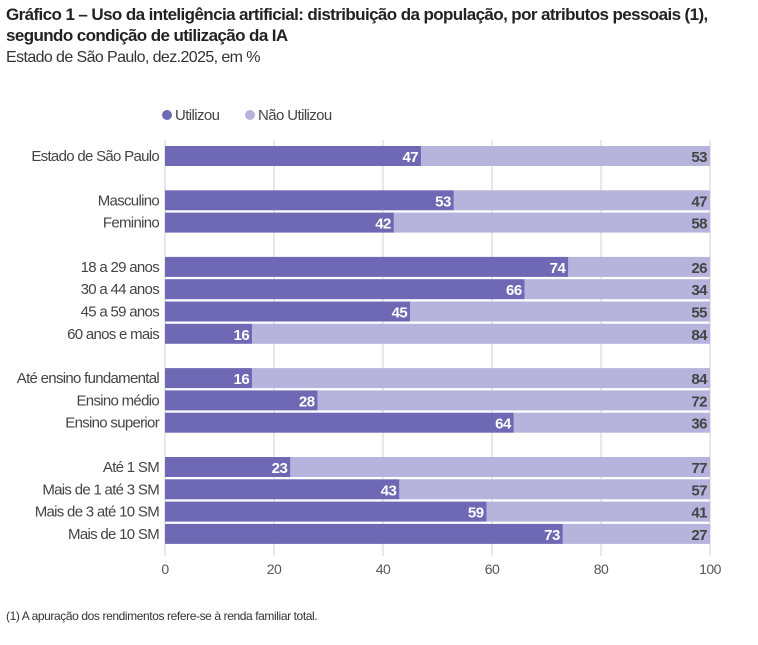 The width and height of the screenshot is (758, 645). Describe the element at coordinates (383, 224) in the screenshot. I see `data-label-utilizou: 42` at that location.